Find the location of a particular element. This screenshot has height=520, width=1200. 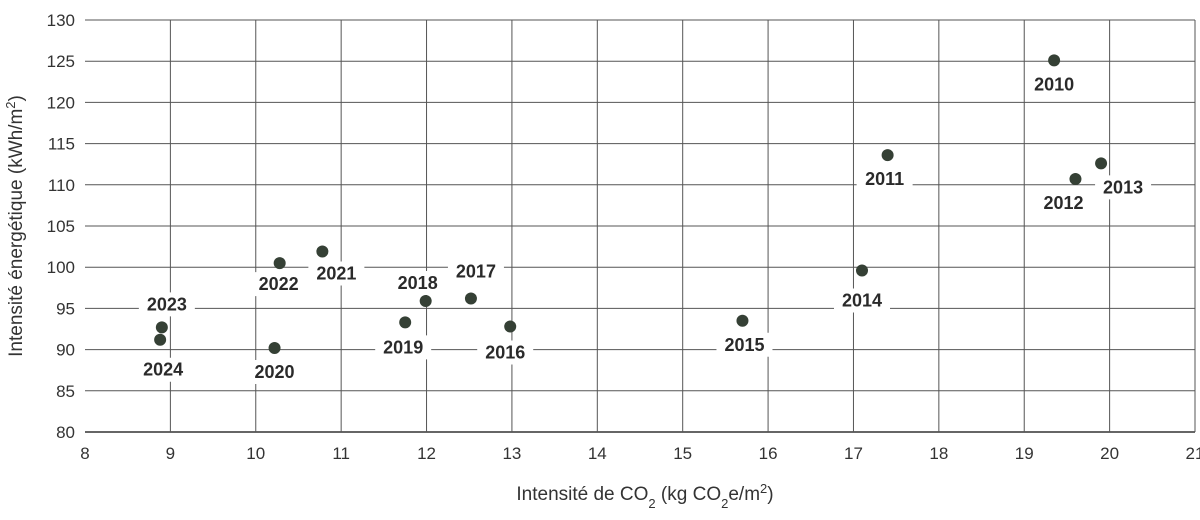

data-label-2011: 2011 is located at coordinates (884, 179).